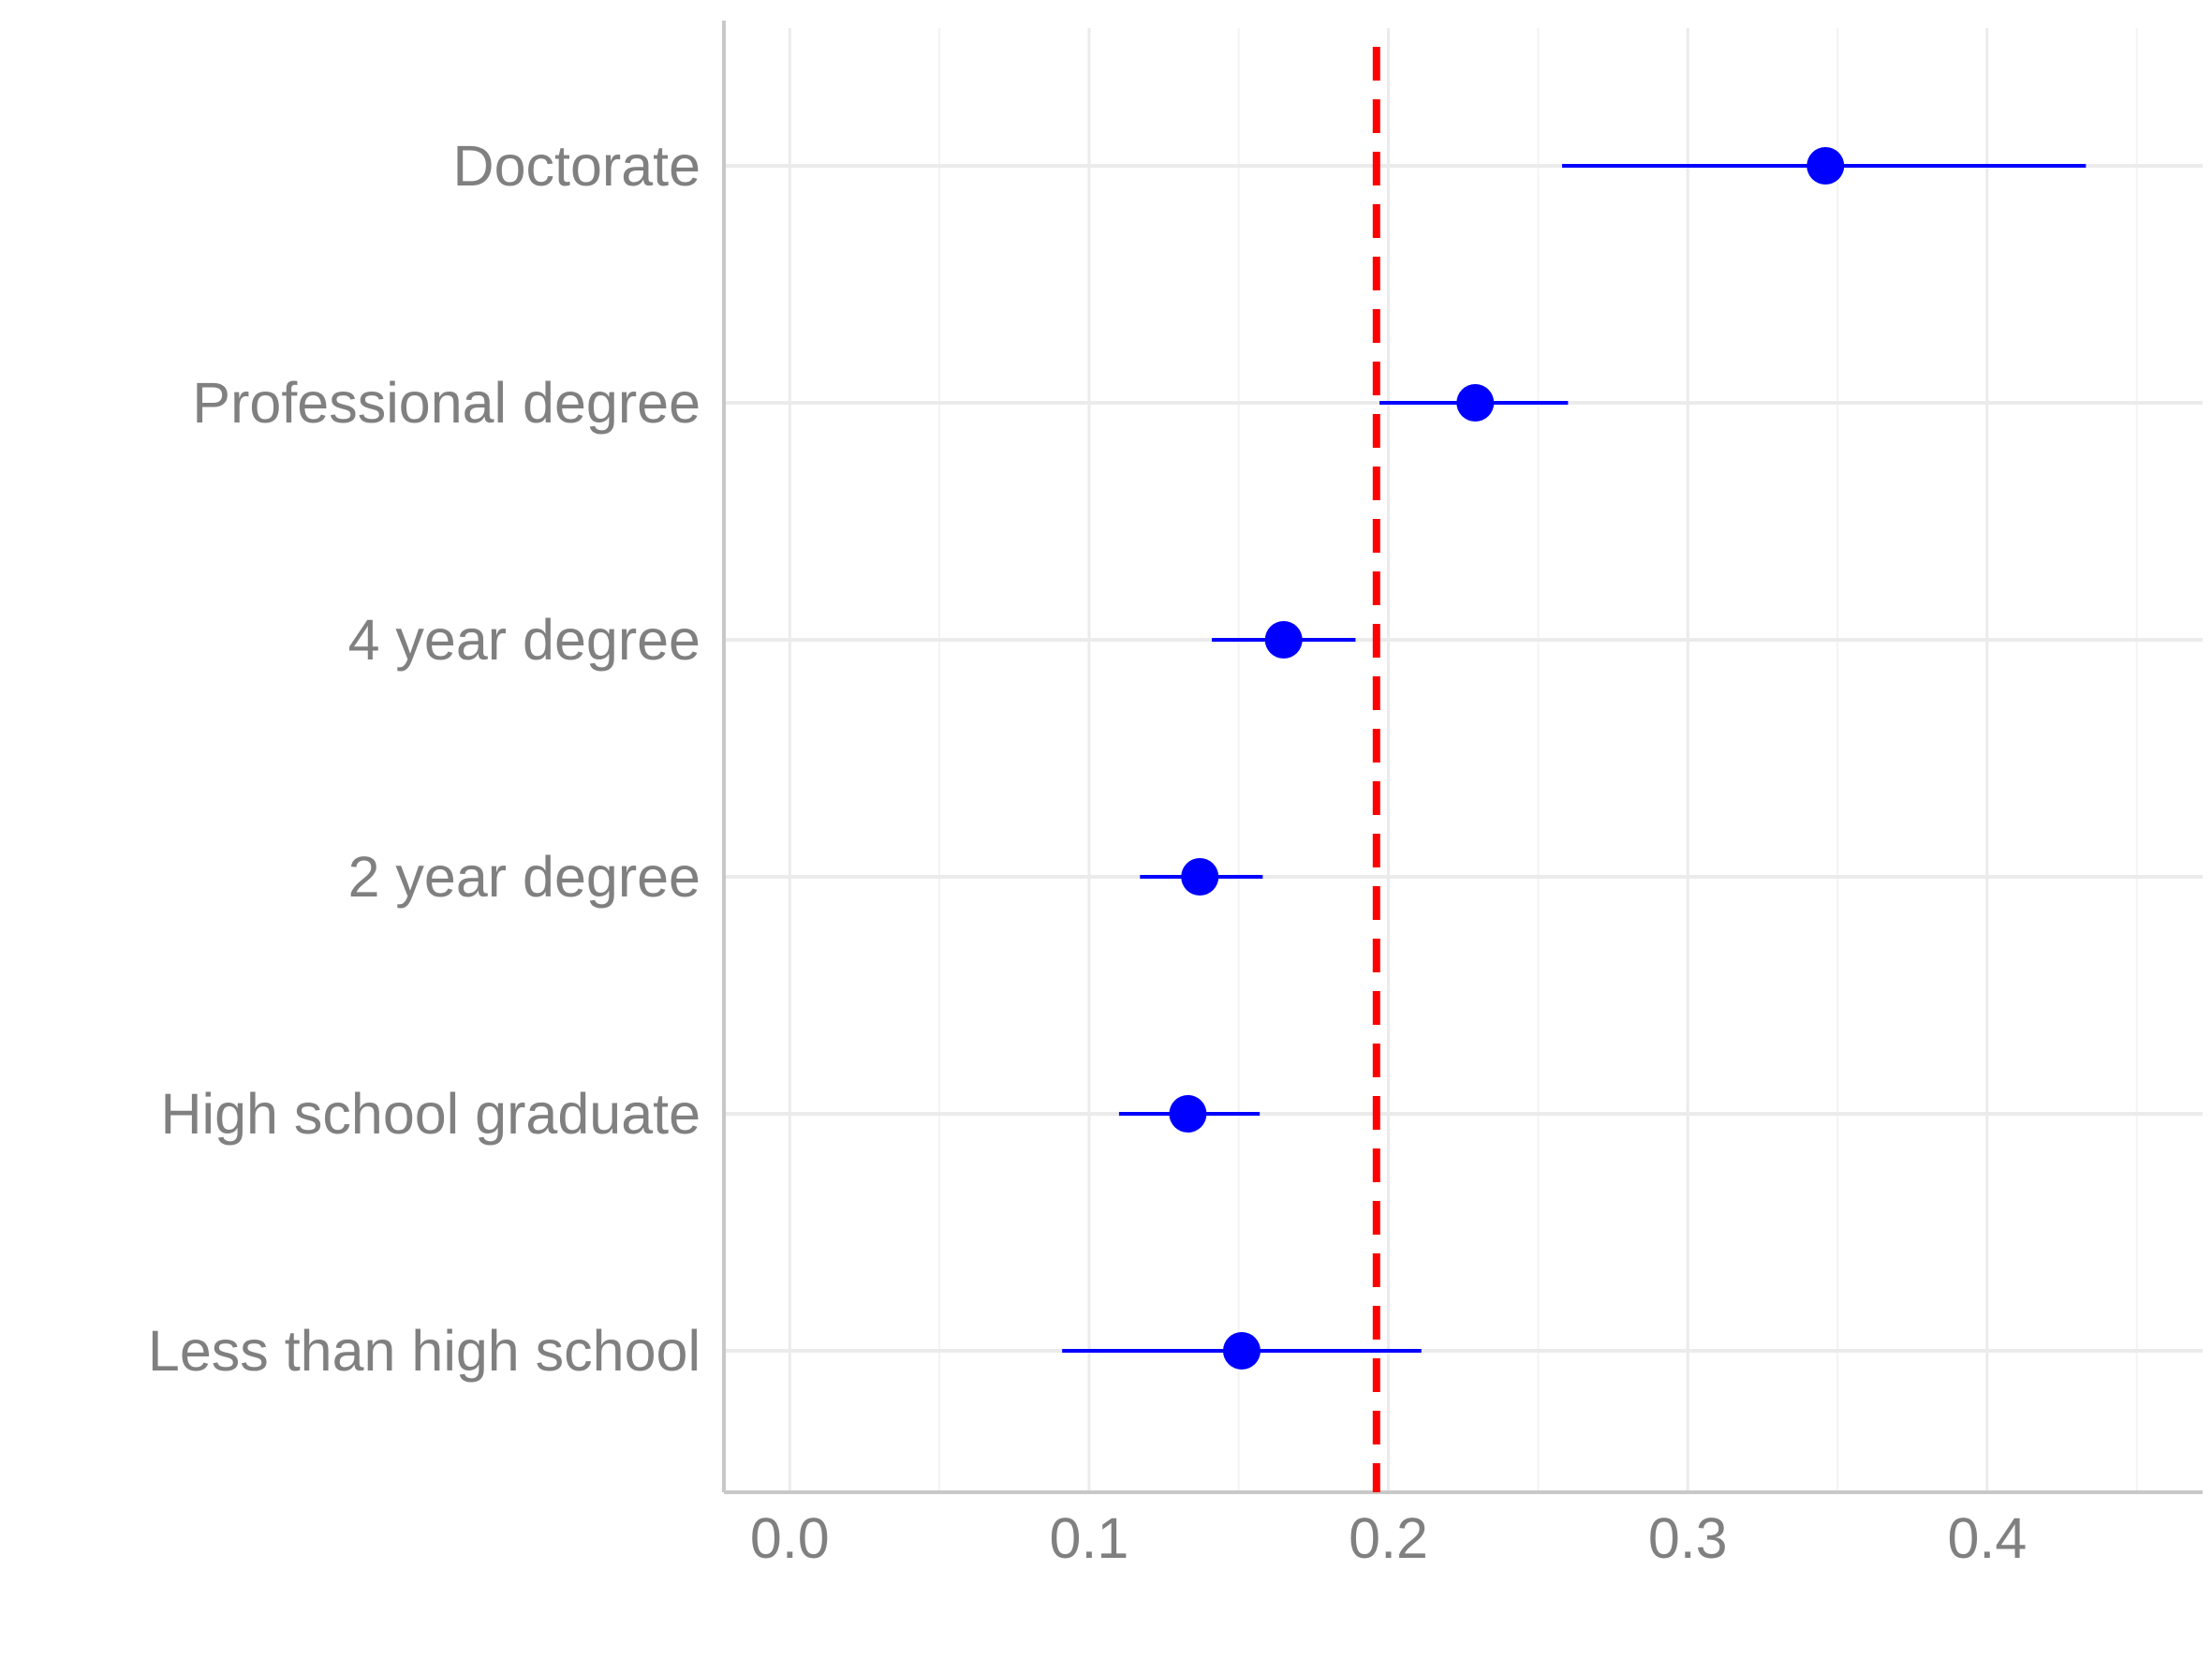 Image resolution: width=2212 pixels, height=1659 pixels. Describe the element at coordinates (1688, 1538) in the screenshot. I see `x-tick-label: 0.3` at that location.